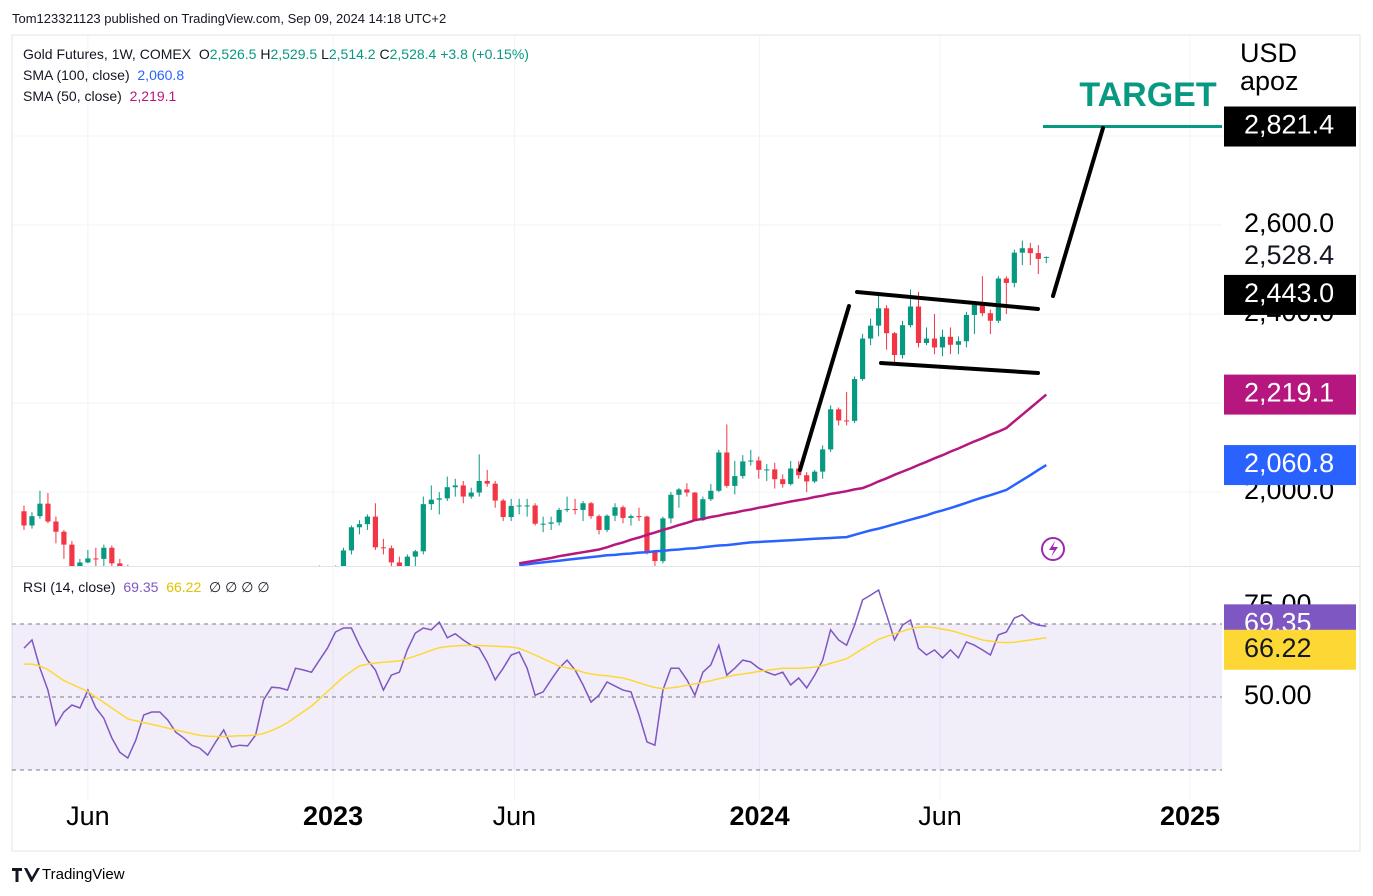  What do you see at coordinates (1268, 53) in the screenshot?
I see `currency: USD` at bounding box center [1268, 53].